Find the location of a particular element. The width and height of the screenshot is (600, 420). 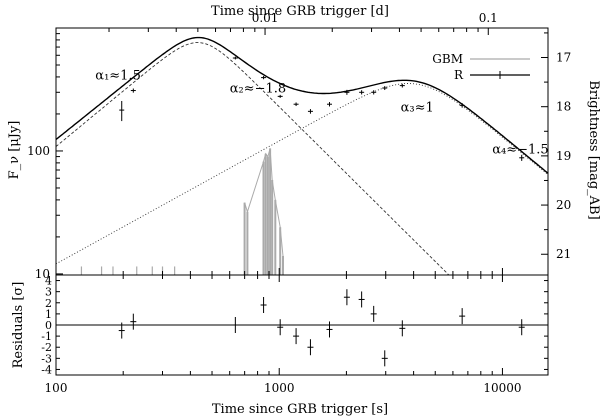

res-tick-label: -3 is located at coordinates (46, 358).